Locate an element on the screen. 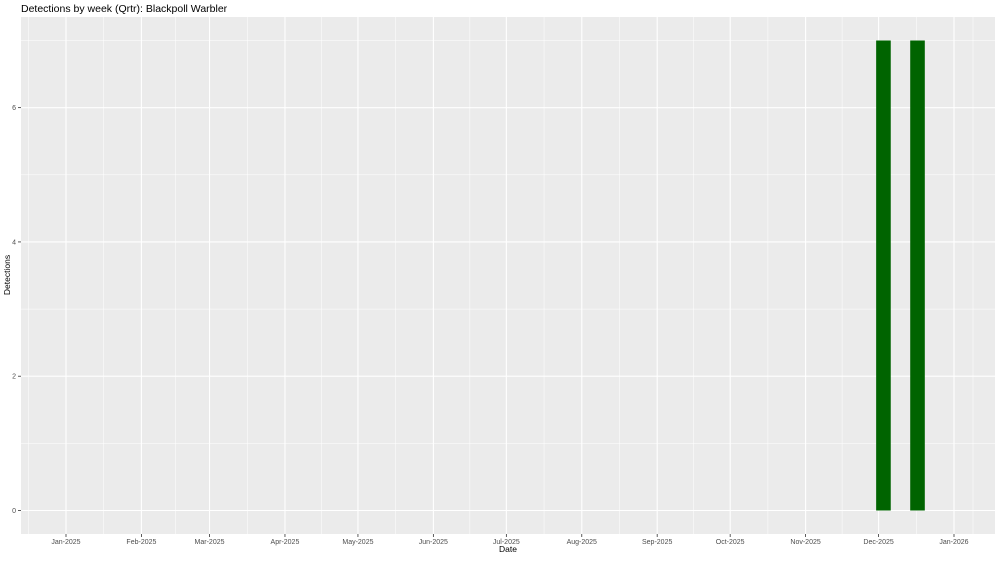 This screenshot has width=1000, height=563. x-tick-label: Apr-2025 is located at coordinates (285, 542).